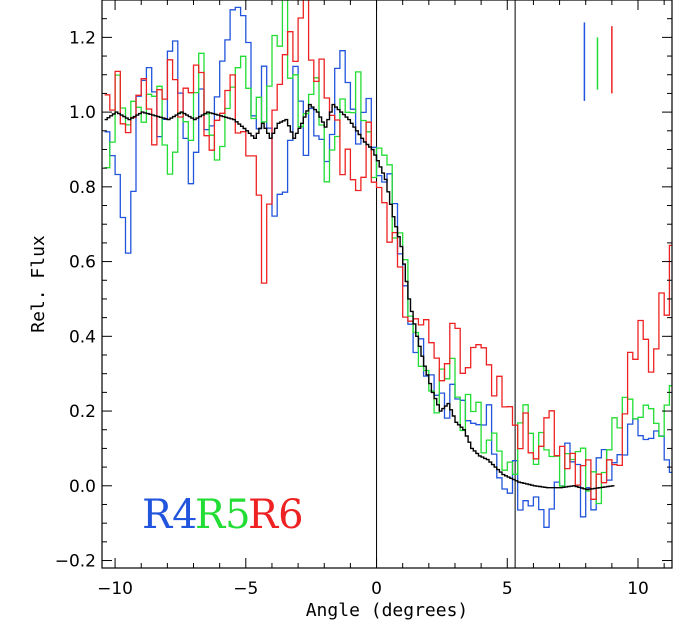 The width and height of the screenshot is (691, 632). What do you see at coordinates (38, 284) in the screenshot?
I see `y-axis-title: Rel. Flux` at bounding box center [38, 284].